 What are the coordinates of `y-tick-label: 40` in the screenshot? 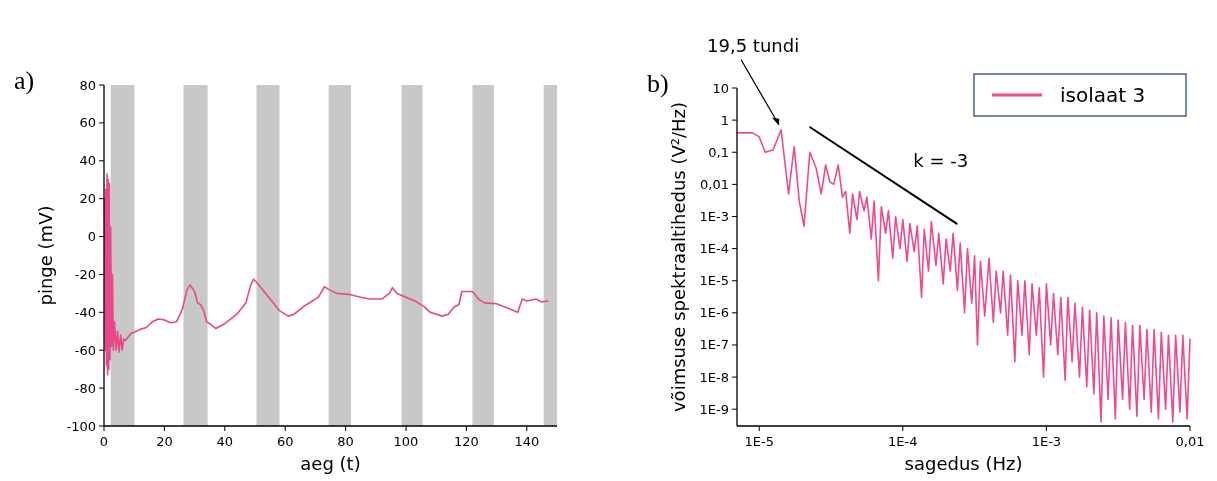 It's located at (87, 161).